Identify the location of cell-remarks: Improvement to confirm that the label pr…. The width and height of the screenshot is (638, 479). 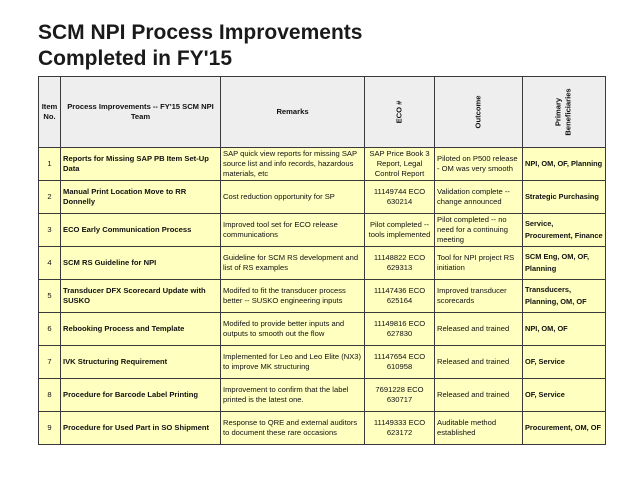
(292, 395).